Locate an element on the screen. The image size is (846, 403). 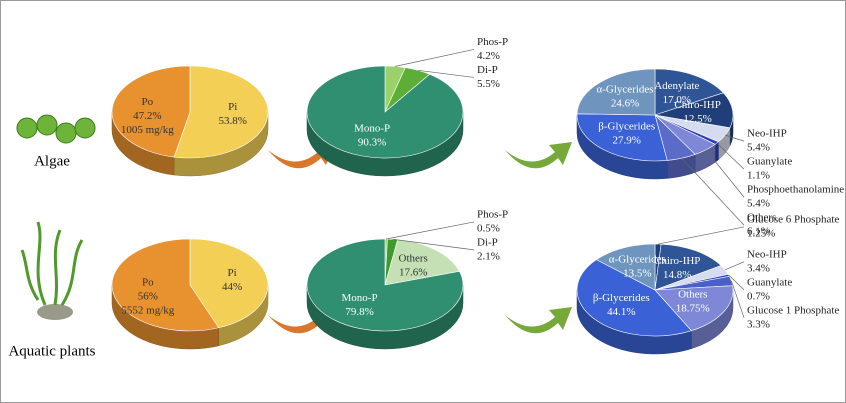
value-label: 24.6% is located at coordinates (625, 103).